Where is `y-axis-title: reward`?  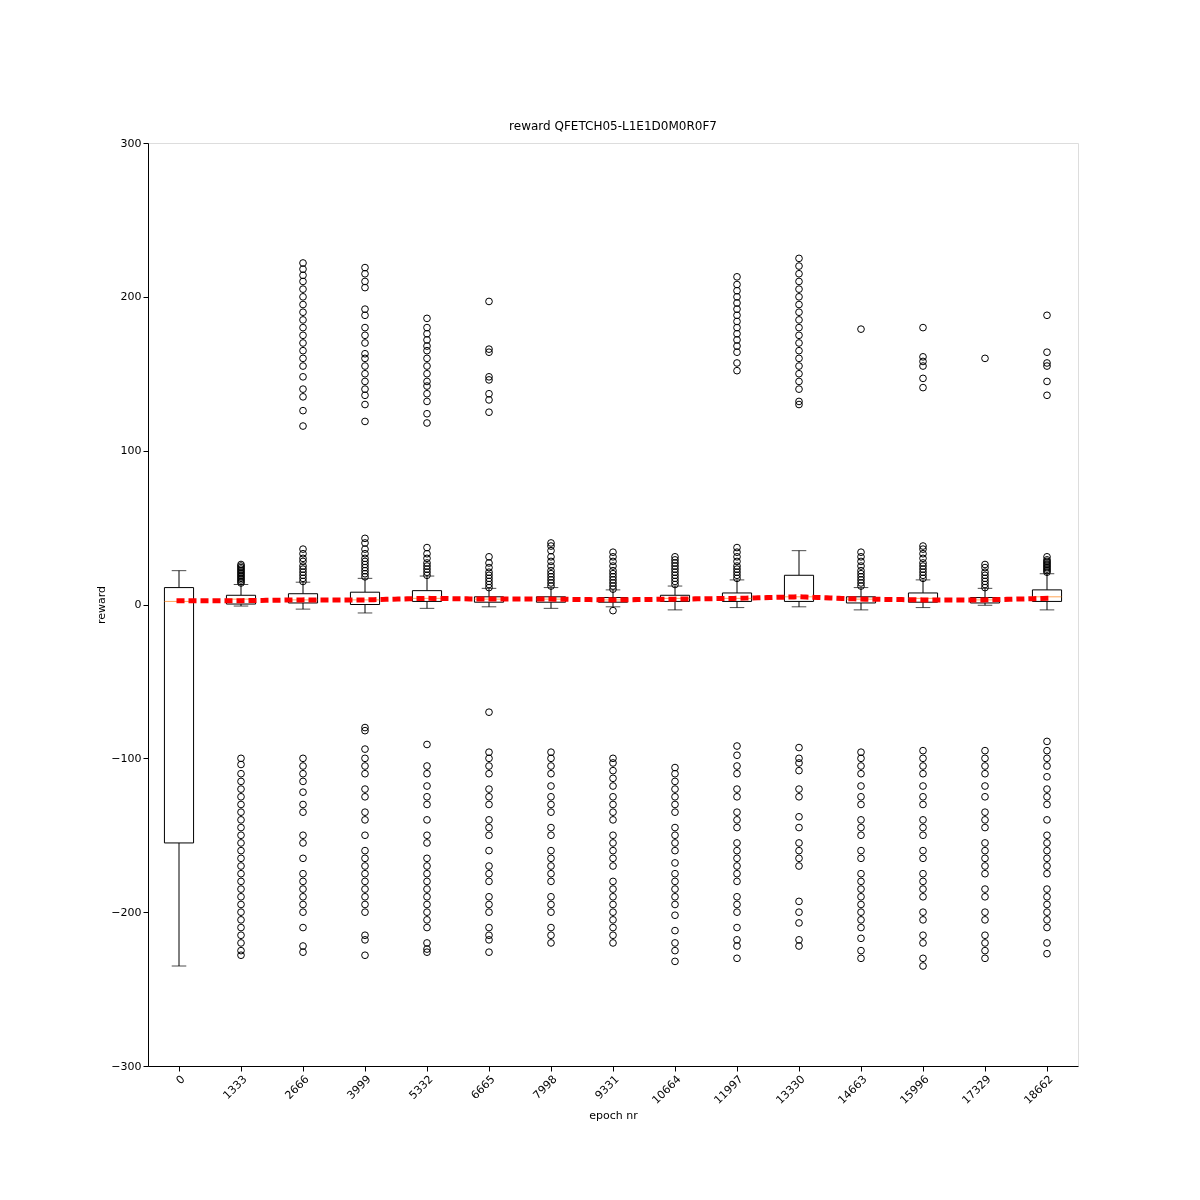
y-axis-title: reward is located at coordinates (102, 605).